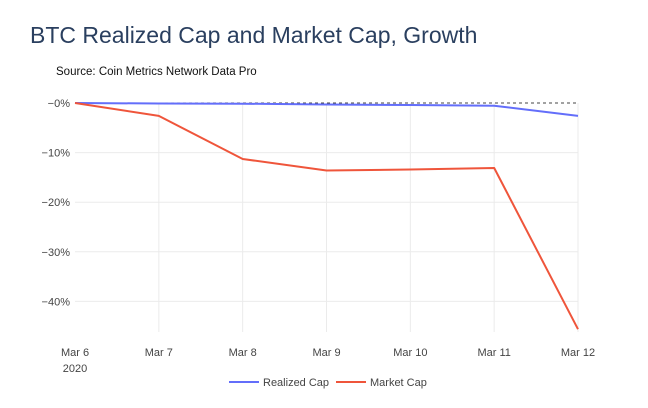 The height and width of the screenshot is (408, 648). Describe the element at coordinates (59, 104) in the screenshot. I see `y-tick-label: −0%` at that location.